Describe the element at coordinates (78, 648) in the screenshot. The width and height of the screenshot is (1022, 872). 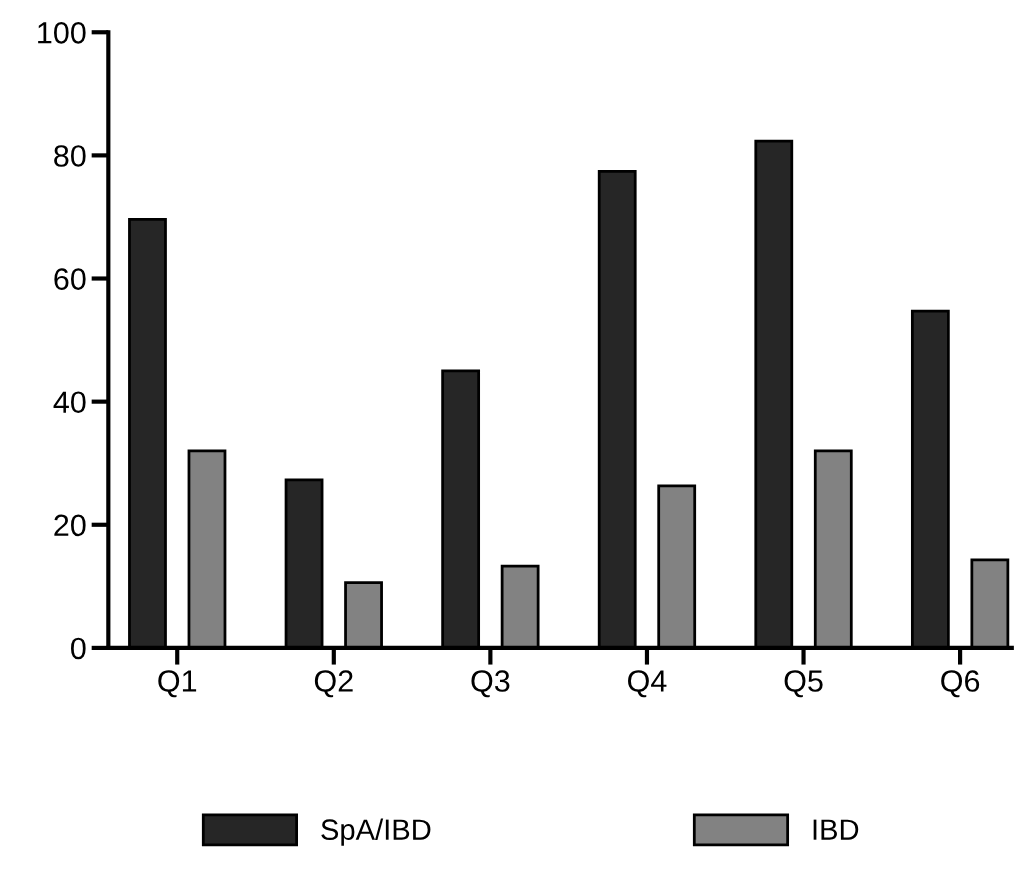
I see `y-tick-label: 0` at that location.